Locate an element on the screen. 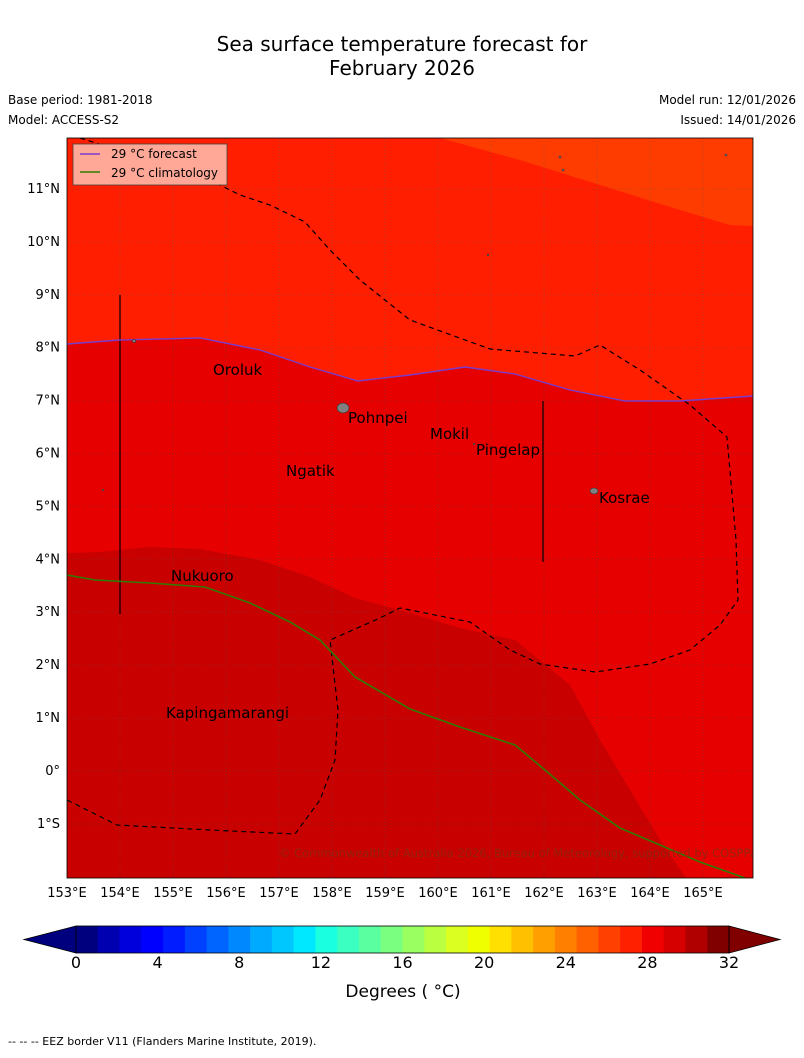  x-tick-label: 161°E is located at coordinates (491, 893).